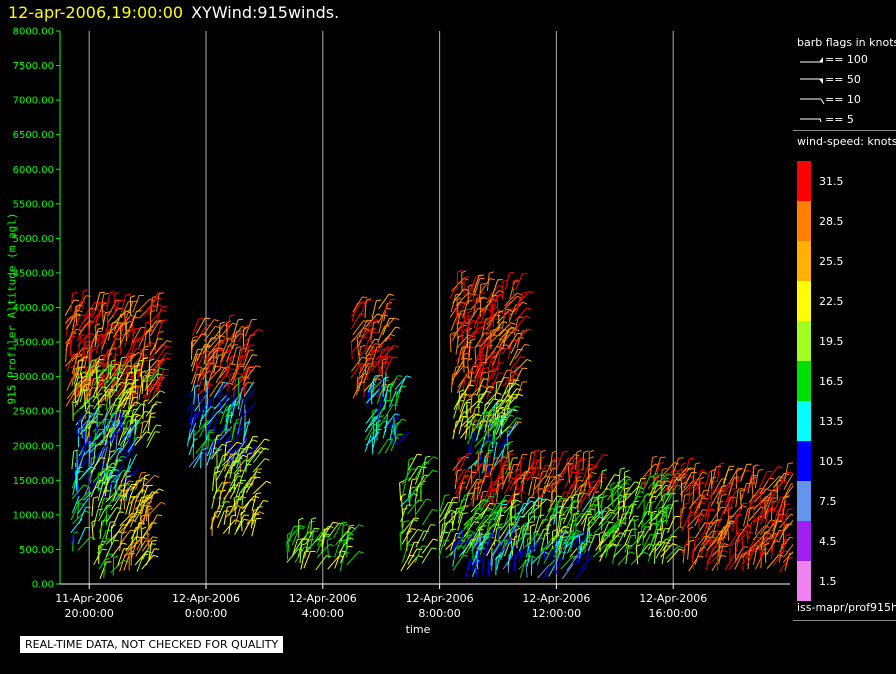 The width and height of the screenshot is (896, 674). Describe the element at coordinates (483, 328) in the screenshot. I see `wind-barb-flag-1903` at that location.